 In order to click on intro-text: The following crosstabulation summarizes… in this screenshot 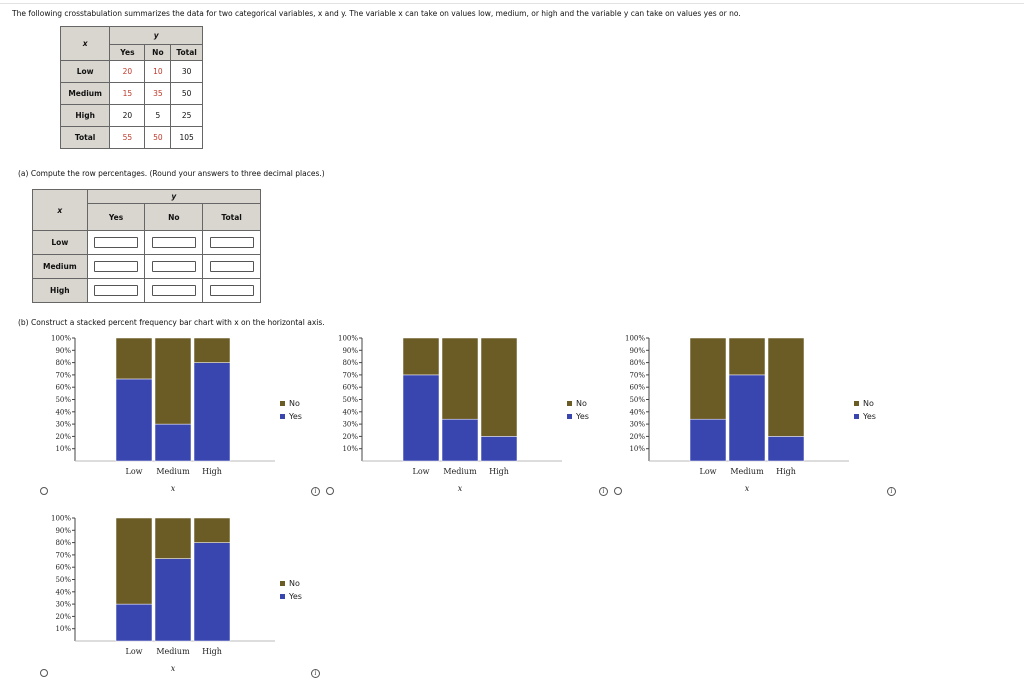, I will do `click(376, 13)`.